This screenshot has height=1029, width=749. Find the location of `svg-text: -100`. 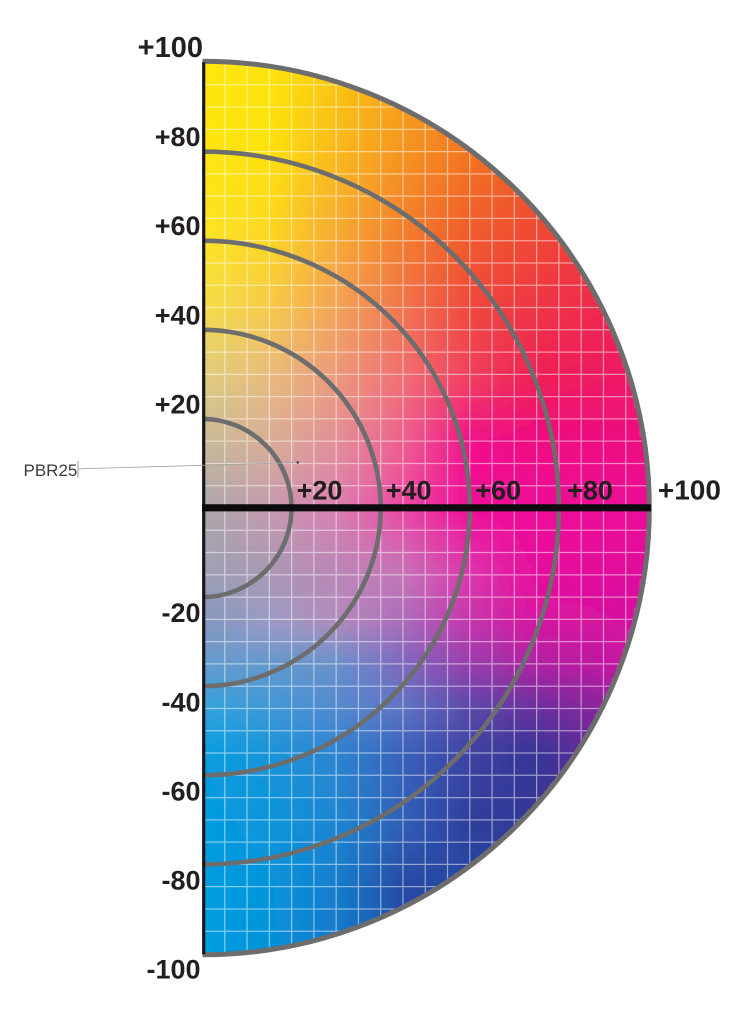

svg-text: -100 is located at coordinates (173, 970).